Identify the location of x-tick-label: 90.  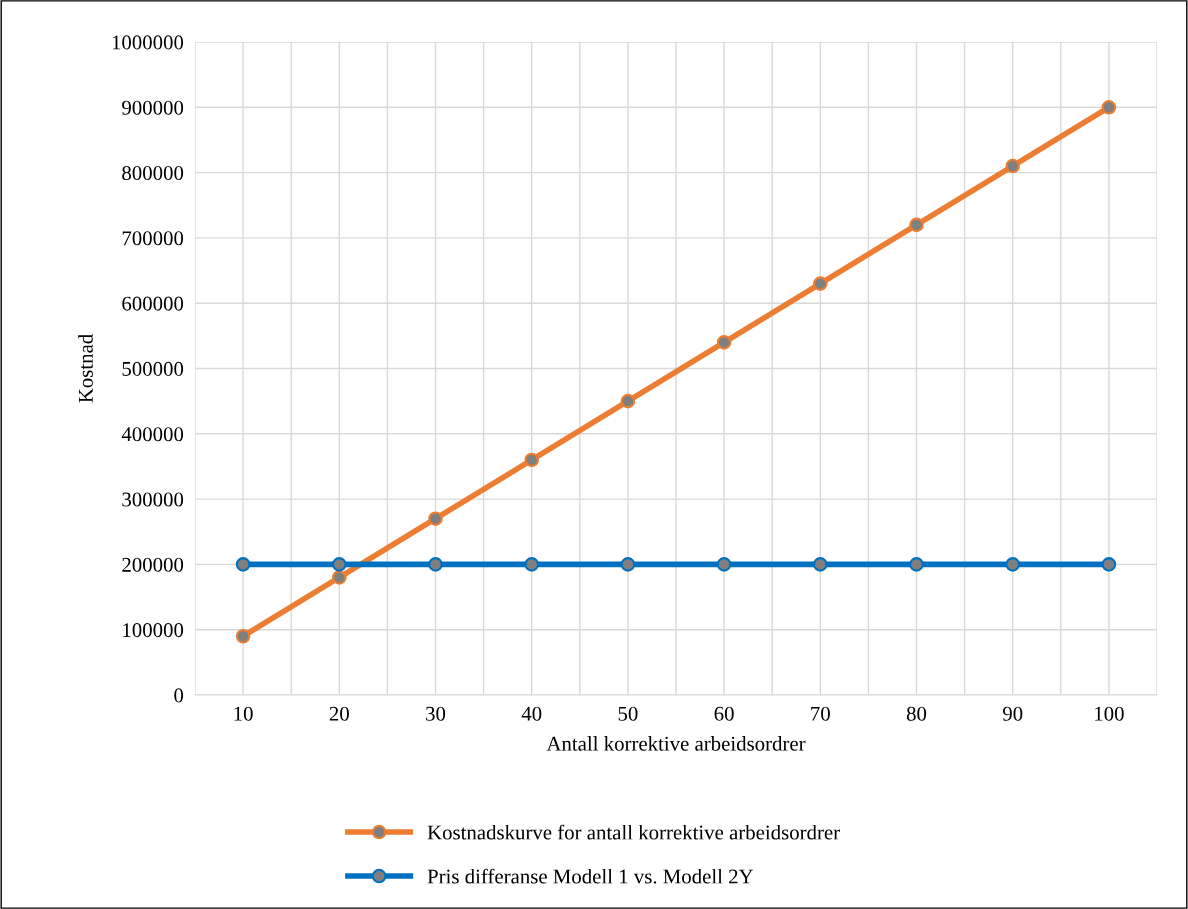
(1012, 713).